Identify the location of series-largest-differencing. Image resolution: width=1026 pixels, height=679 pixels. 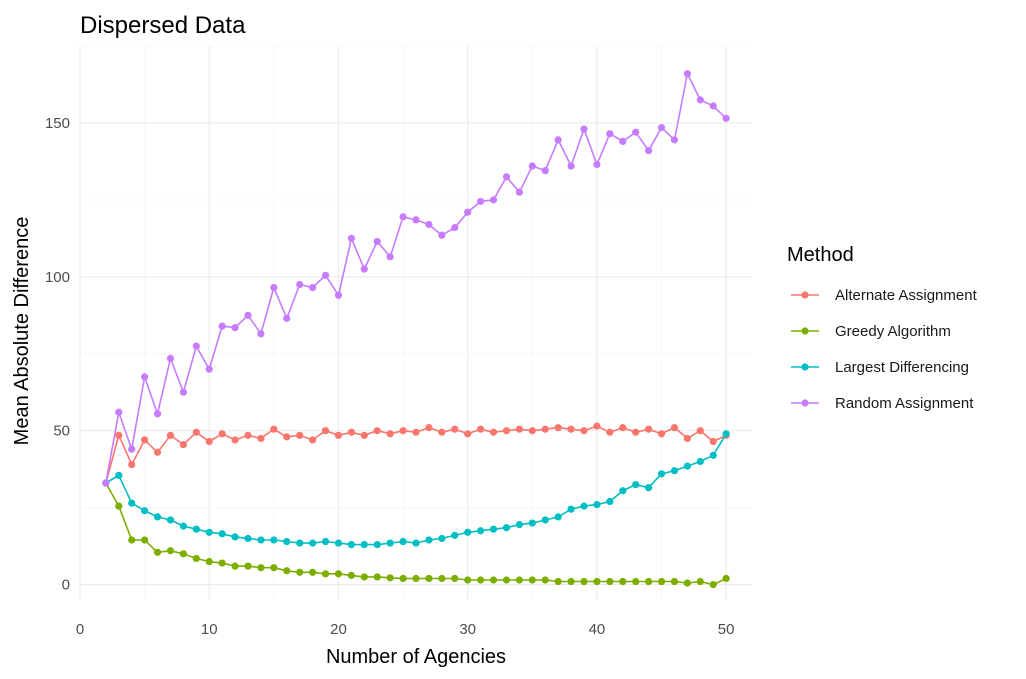
(416, 489).